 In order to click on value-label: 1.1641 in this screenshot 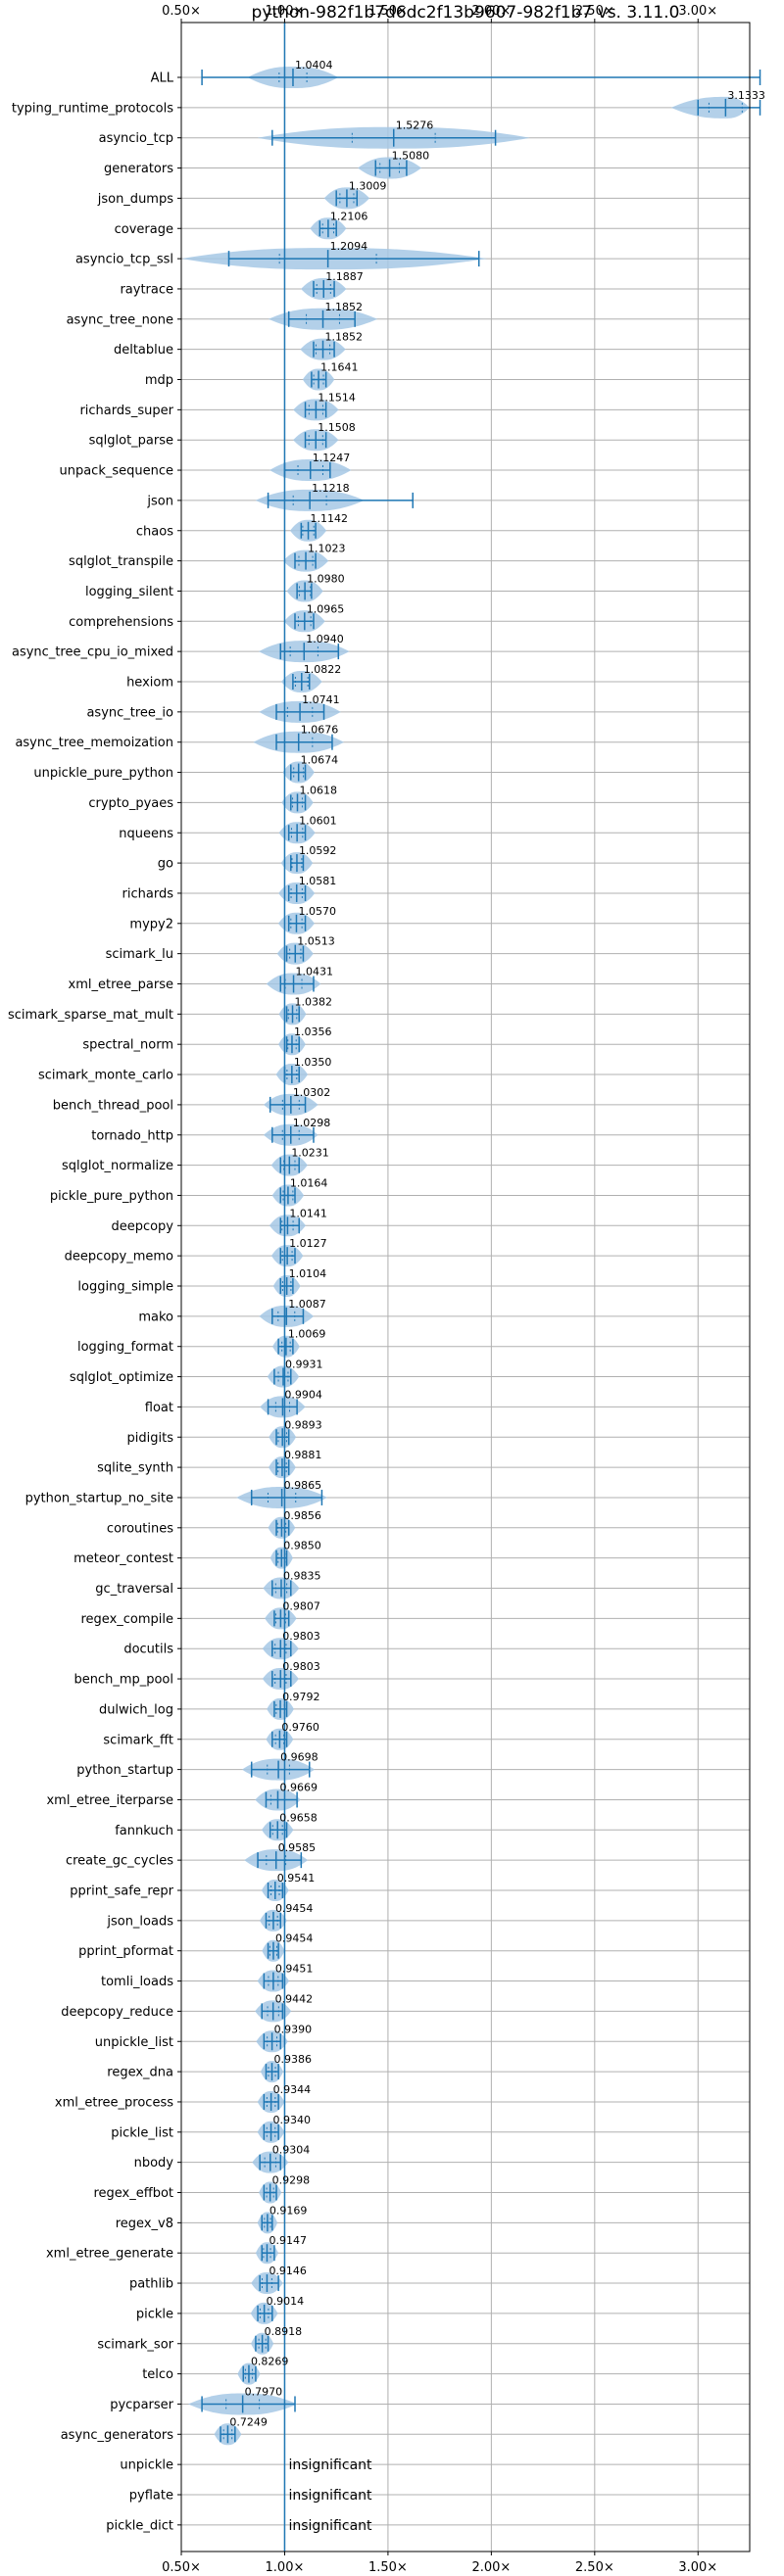, I will do `click(339, 367)`.